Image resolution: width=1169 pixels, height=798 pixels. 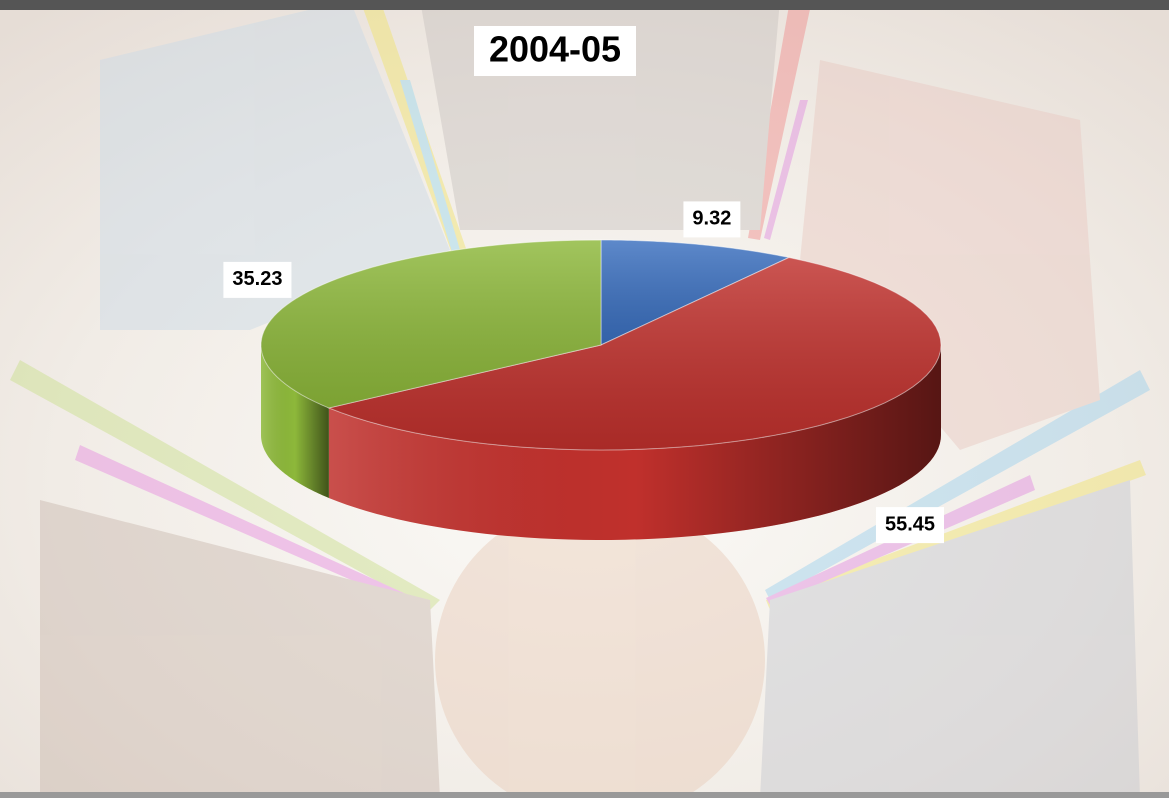 I want to click on data-label: 35.23, so click(x=257, y=279).